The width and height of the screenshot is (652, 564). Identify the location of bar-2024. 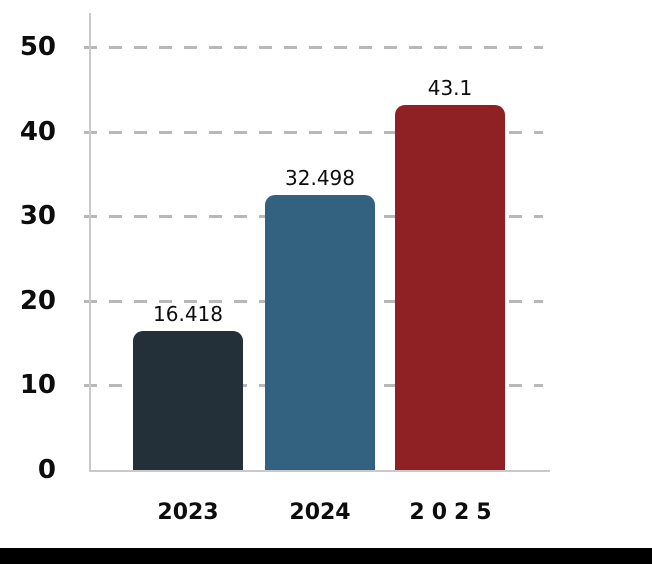
(320, 332).